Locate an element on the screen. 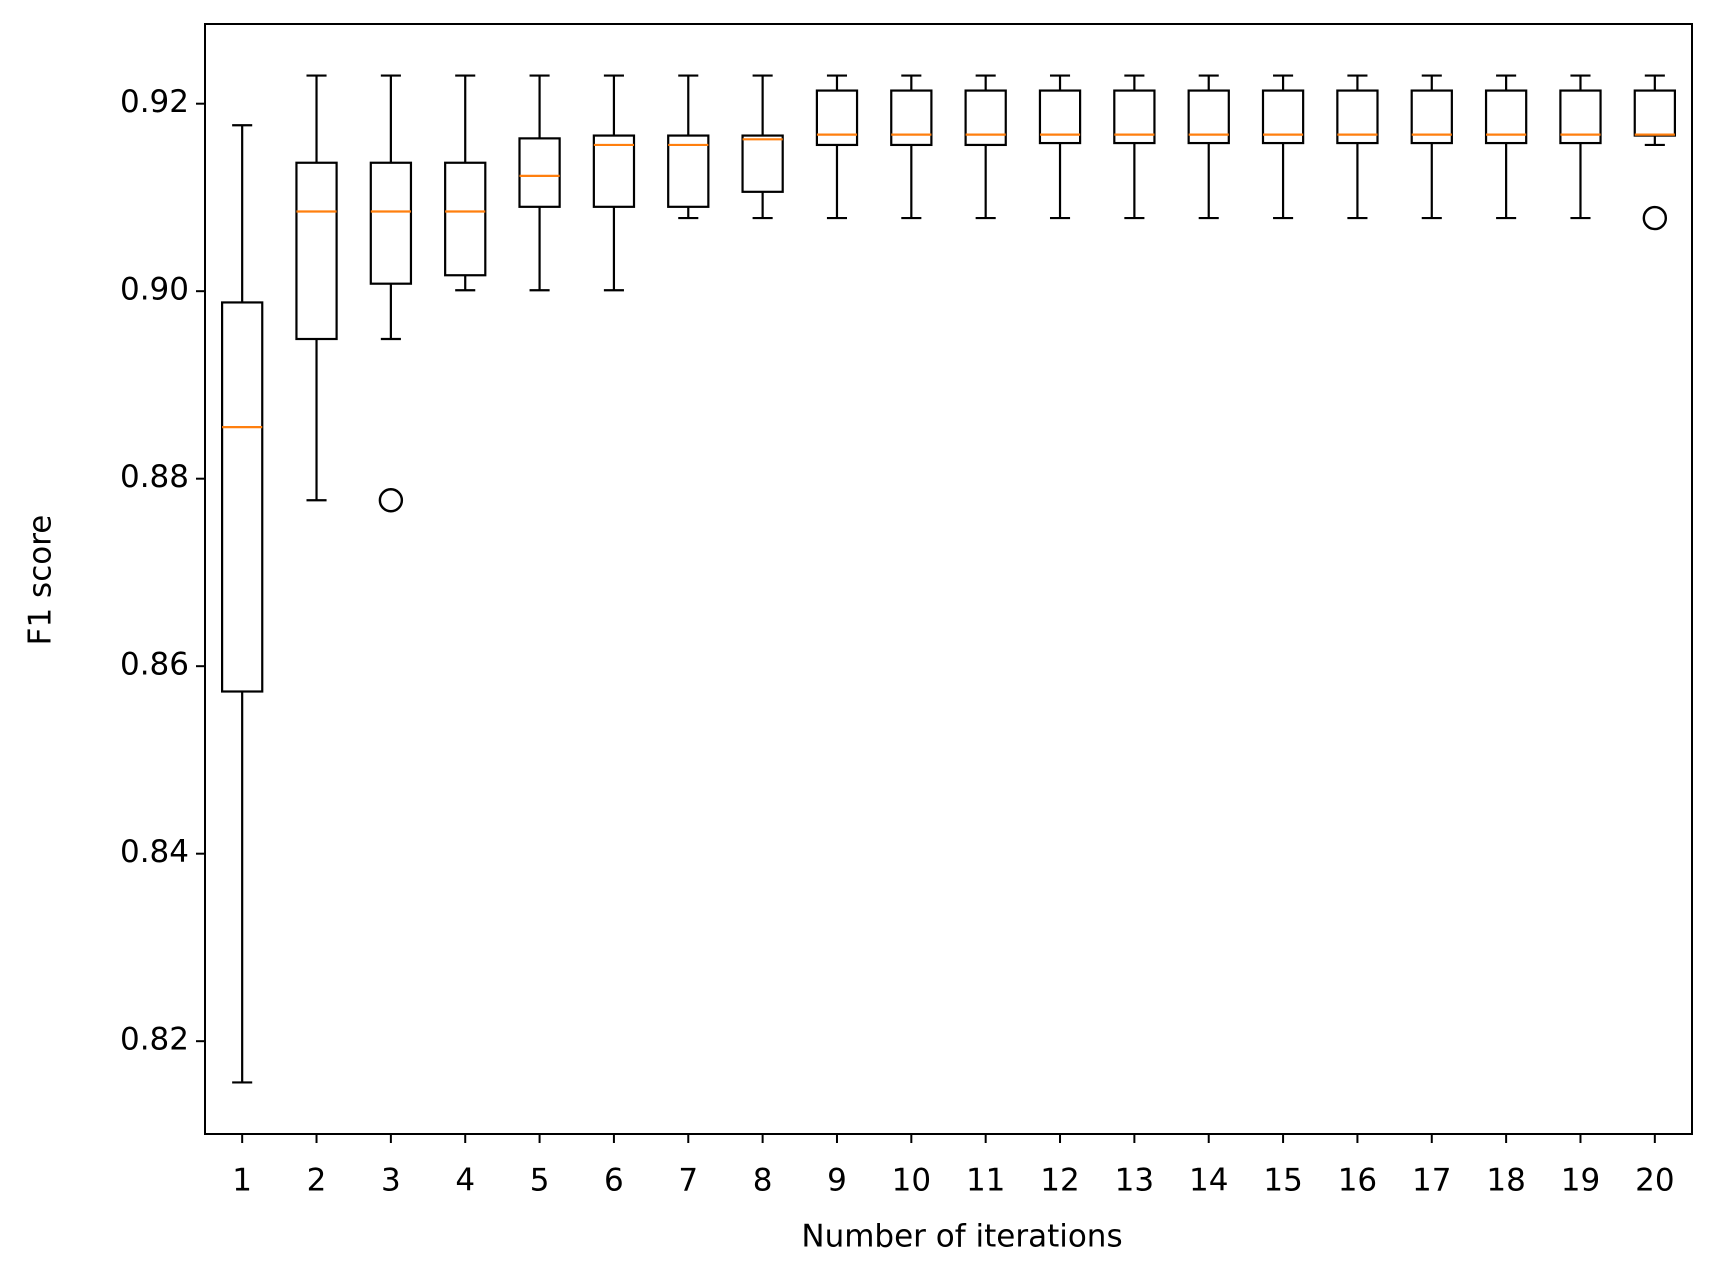 The image size is (1715, 1278). x-tick-label: 11 is located at coordinates (985, 1181).